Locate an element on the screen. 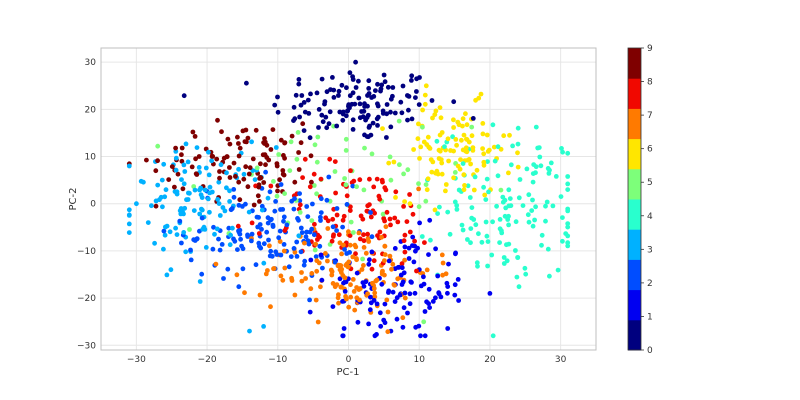 The width and height of the screenshot is (800, 400). y-tick-label: 10 is located at coordinates (91, 158).